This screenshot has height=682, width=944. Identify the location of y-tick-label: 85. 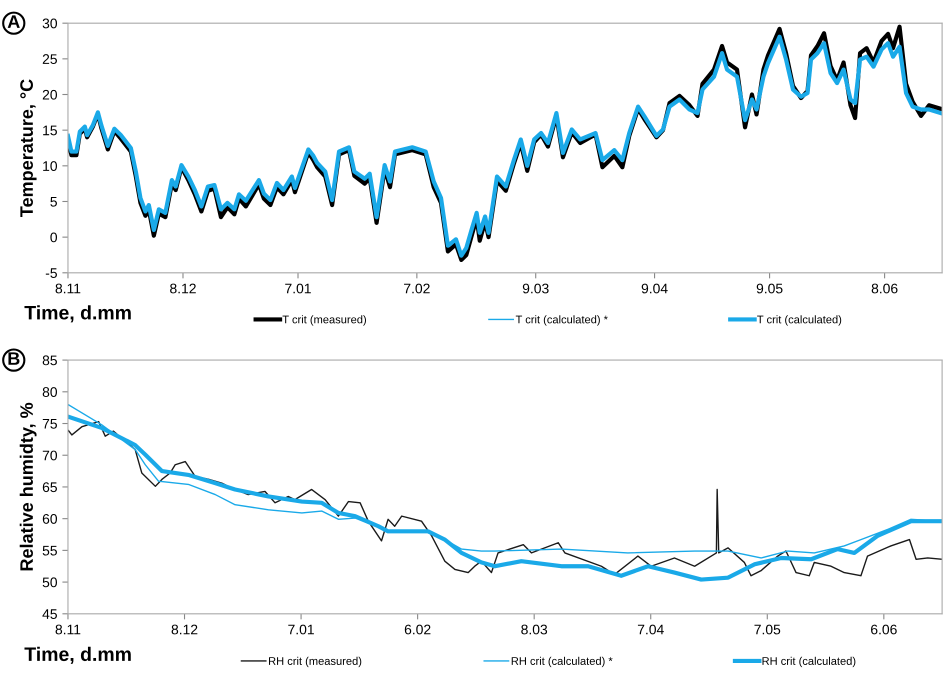
(49, 360).